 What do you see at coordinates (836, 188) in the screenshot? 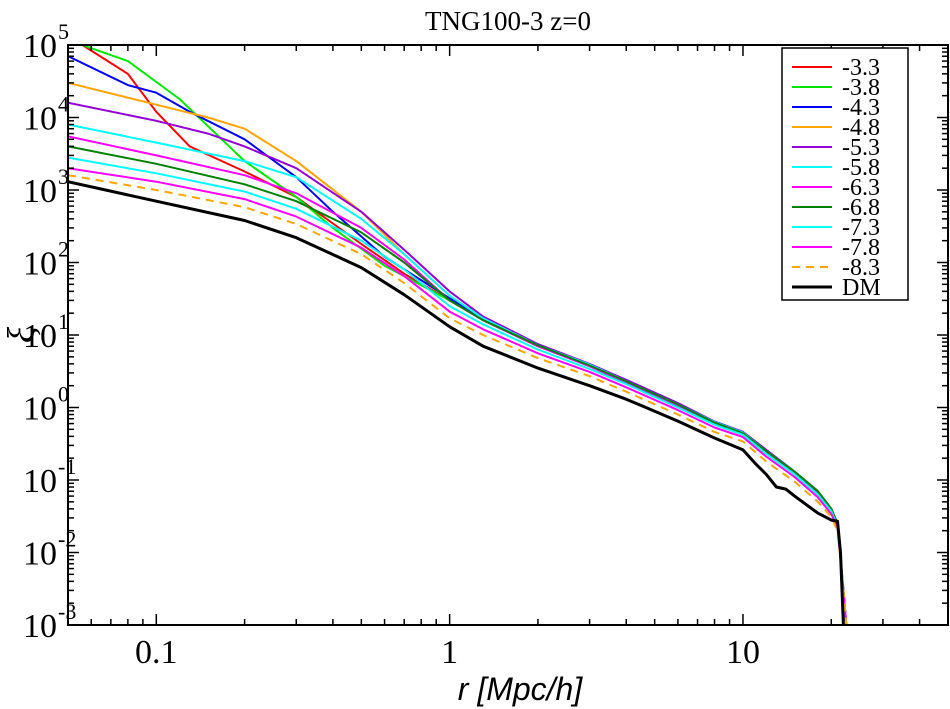
I see `legend-item: -6.3` at bounding box center [836, 188].